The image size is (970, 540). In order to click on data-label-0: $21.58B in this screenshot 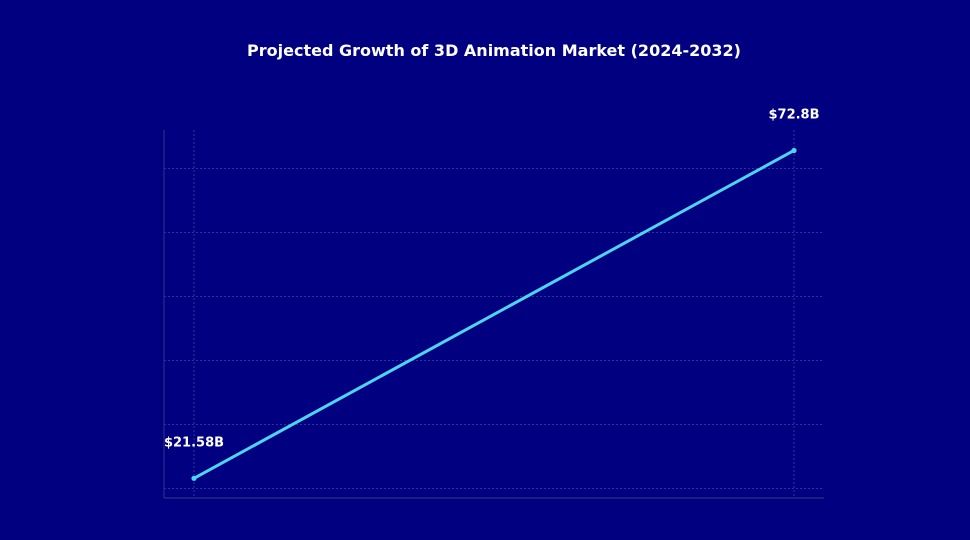, I will do `click(194, 442)`.